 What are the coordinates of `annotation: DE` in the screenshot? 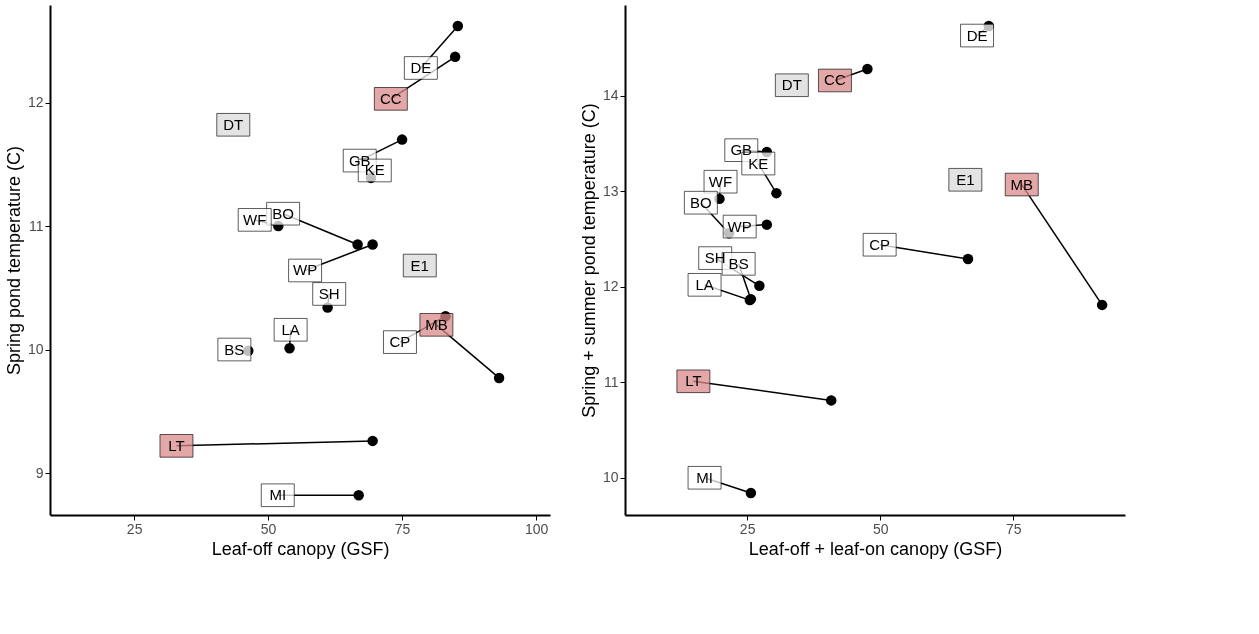 It's located at (977, 35).